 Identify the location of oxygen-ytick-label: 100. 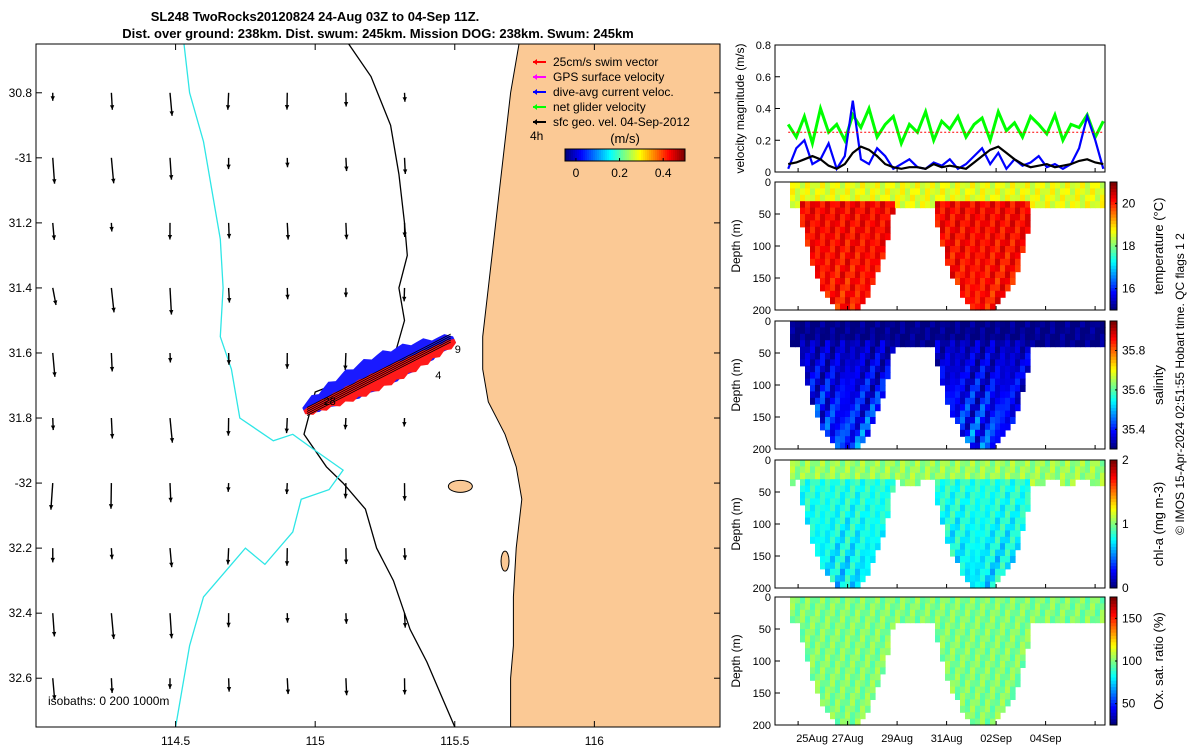
(762, 662).